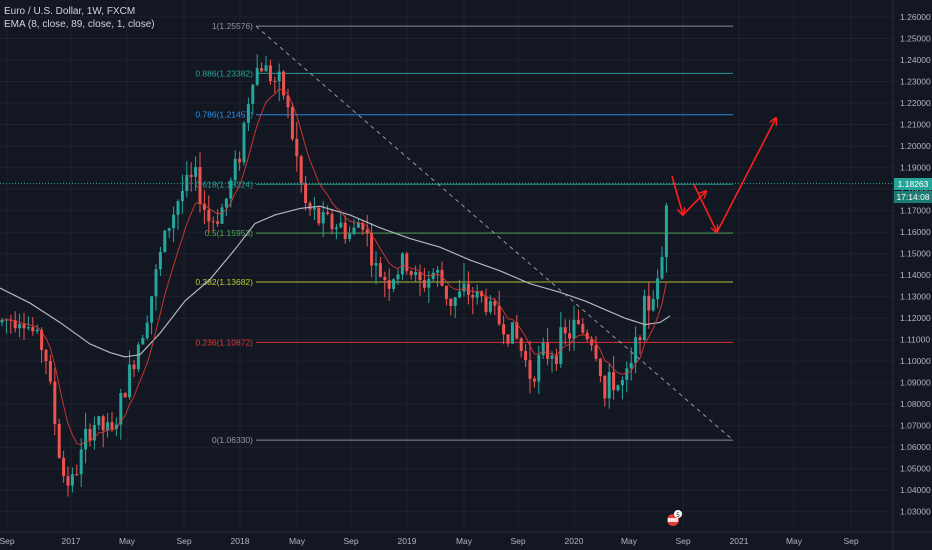 The width and height of the screenshot is (932, 550). I want to click on price-tick-label: 1.10000, so click(915, 361).